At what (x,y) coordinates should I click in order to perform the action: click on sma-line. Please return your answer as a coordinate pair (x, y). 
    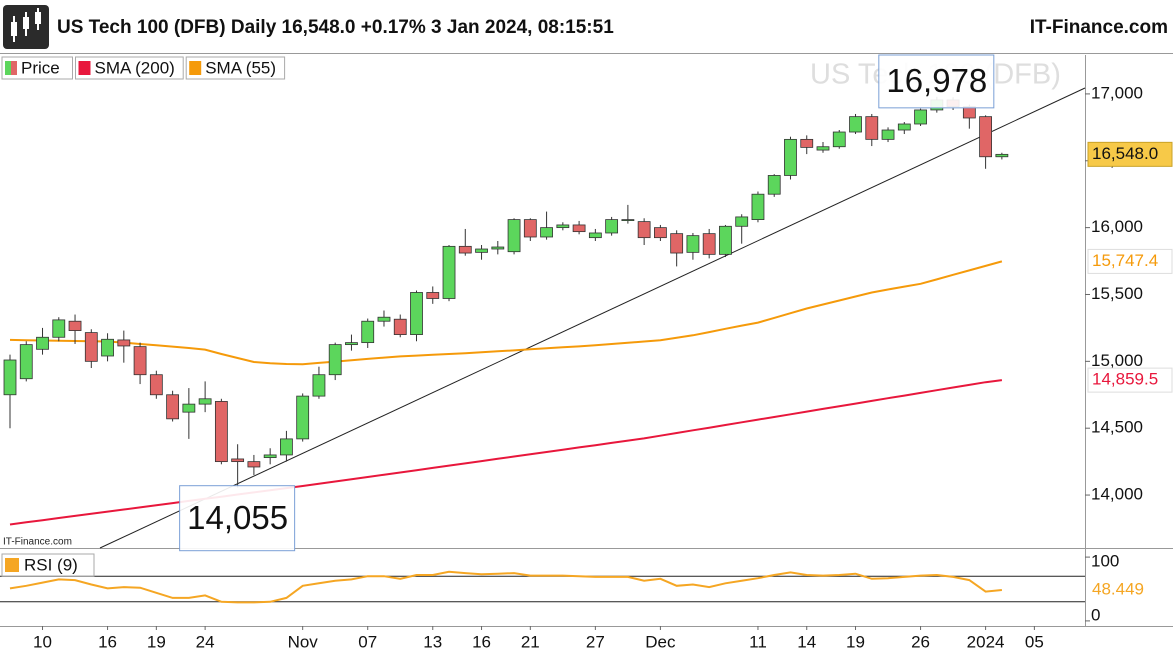
    Looking at the image, I should click on (506, 313).